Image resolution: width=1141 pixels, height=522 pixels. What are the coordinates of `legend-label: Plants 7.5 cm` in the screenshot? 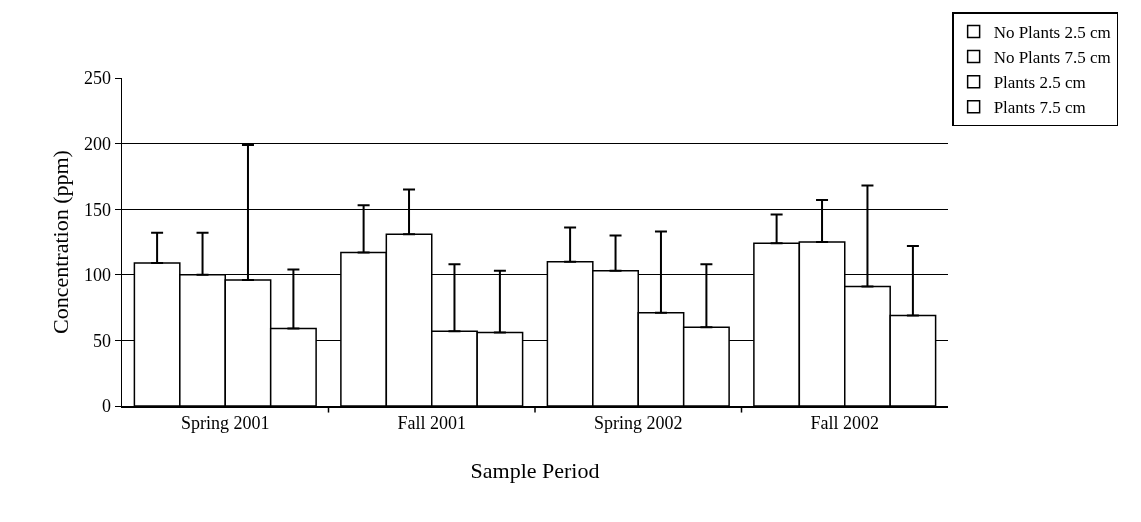 It's located at (1039, 108).